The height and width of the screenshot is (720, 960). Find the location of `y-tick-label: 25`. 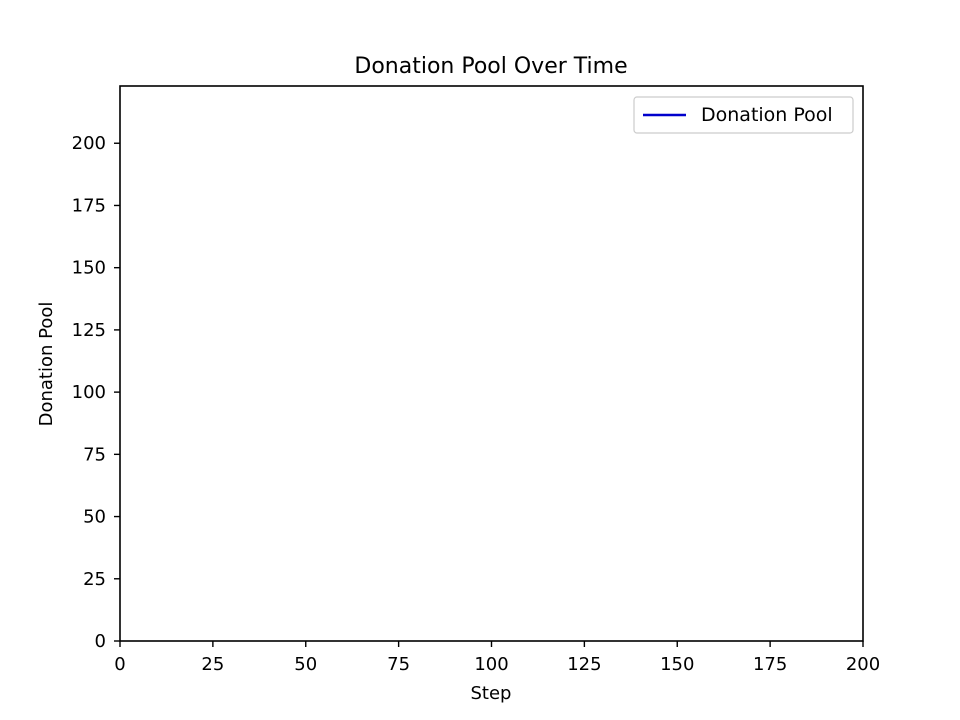

y-tick-label: 25 is located at coordinates (94, 579).